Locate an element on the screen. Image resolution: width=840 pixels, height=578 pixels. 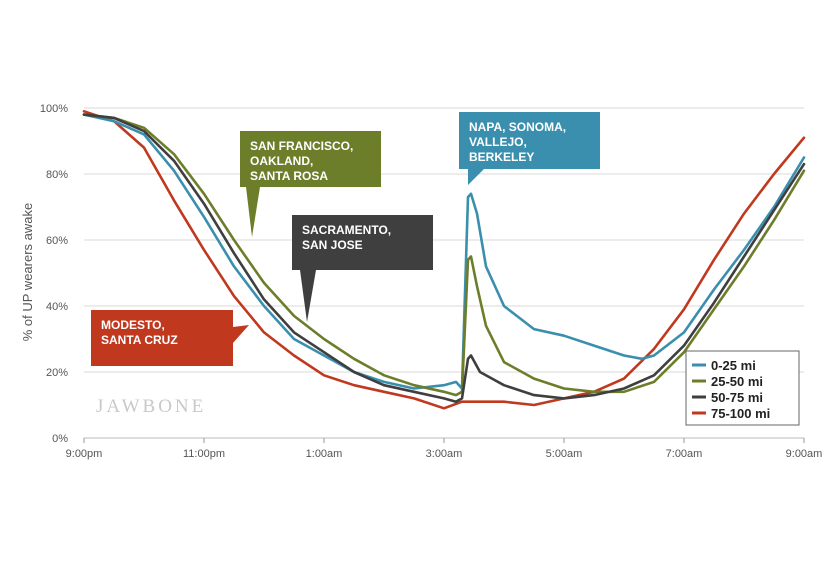
callout-text: SAN FRANCISCO, is located at coordinates (301, 146).